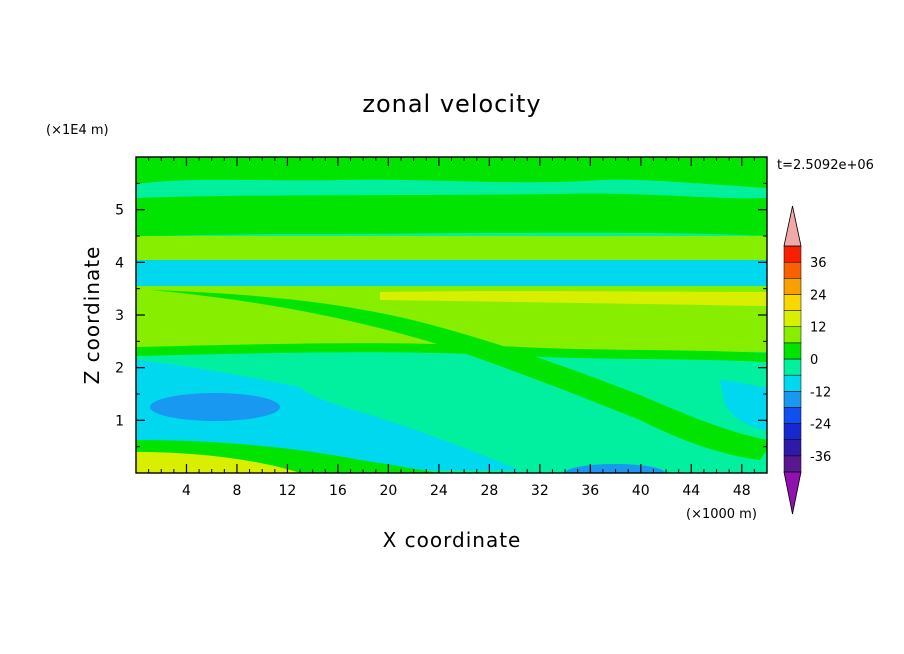  I want to click on x-tick-label: 12, so click(288, 491).